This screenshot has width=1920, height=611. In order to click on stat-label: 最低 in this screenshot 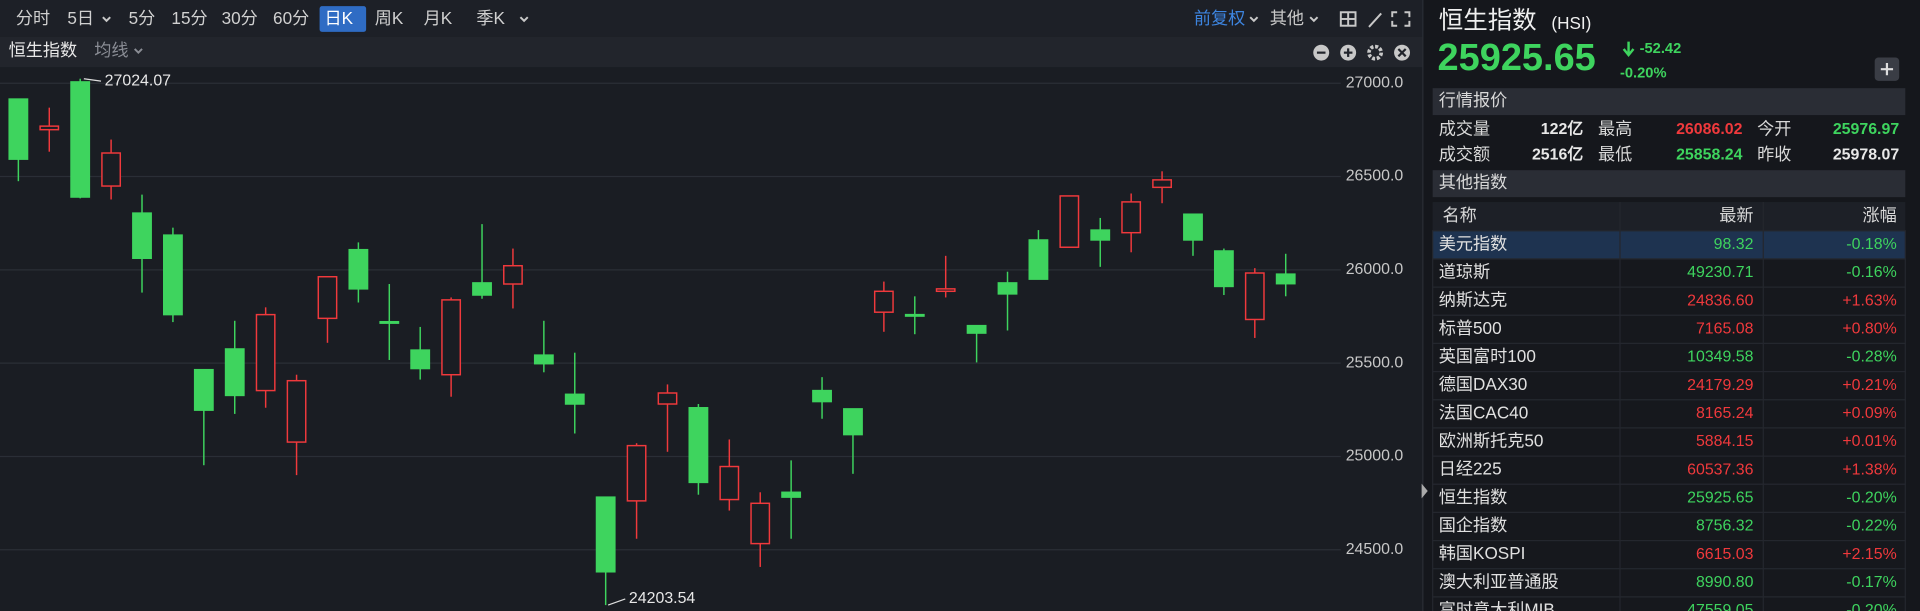, I will do `click(1615, 154)`.